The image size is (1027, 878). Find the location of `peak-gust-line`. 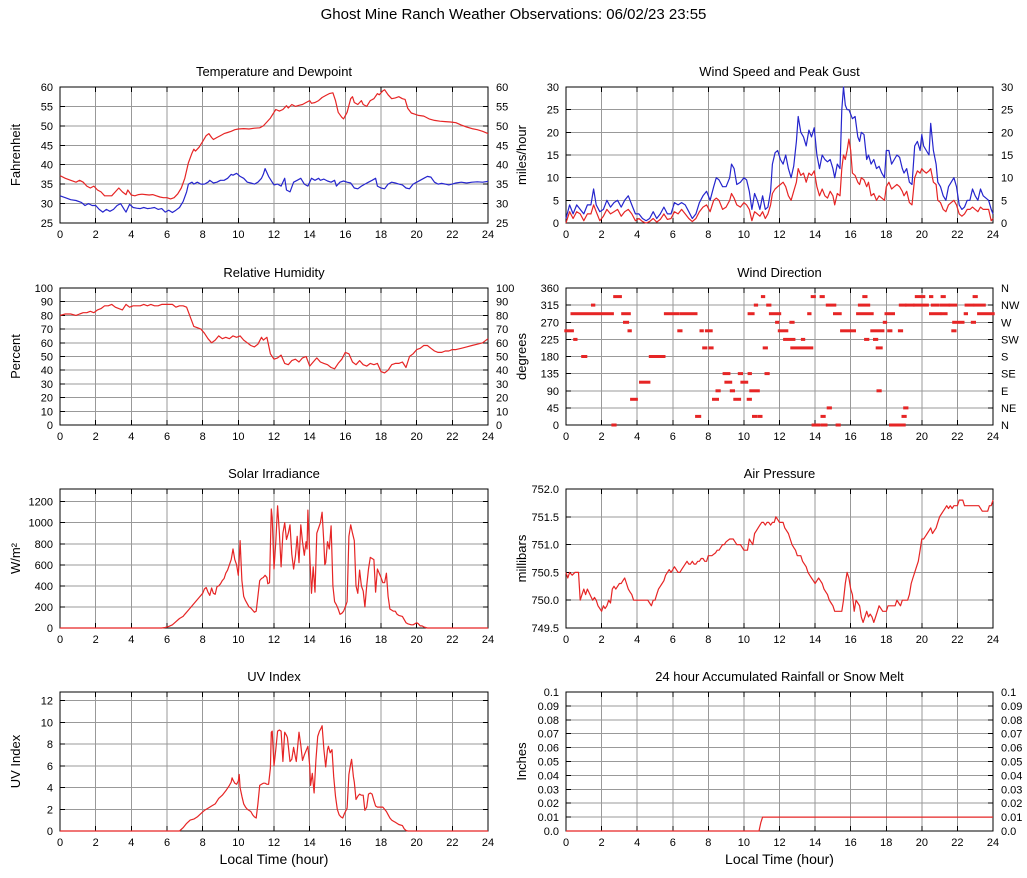

peak-gust-line is located at coordinates (779, 154).